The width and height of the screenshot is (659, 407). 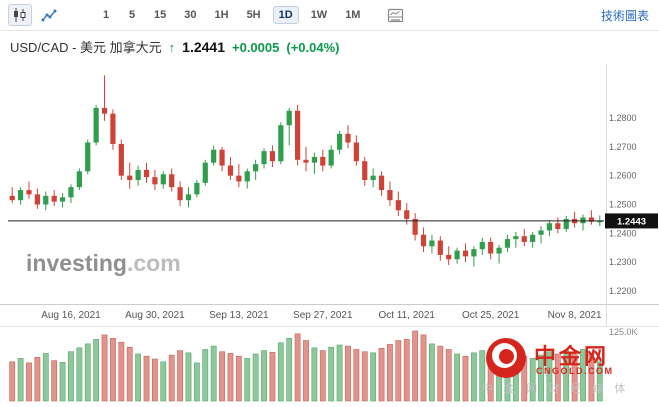 I want to click on timeframe-15: 15, so click(x=160, y=15).